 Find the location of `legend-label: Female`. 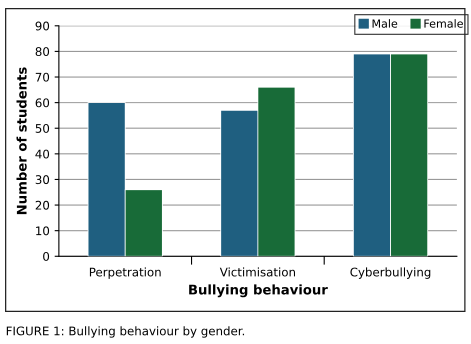

legend-label: Female is located at coordinates (443, 23).